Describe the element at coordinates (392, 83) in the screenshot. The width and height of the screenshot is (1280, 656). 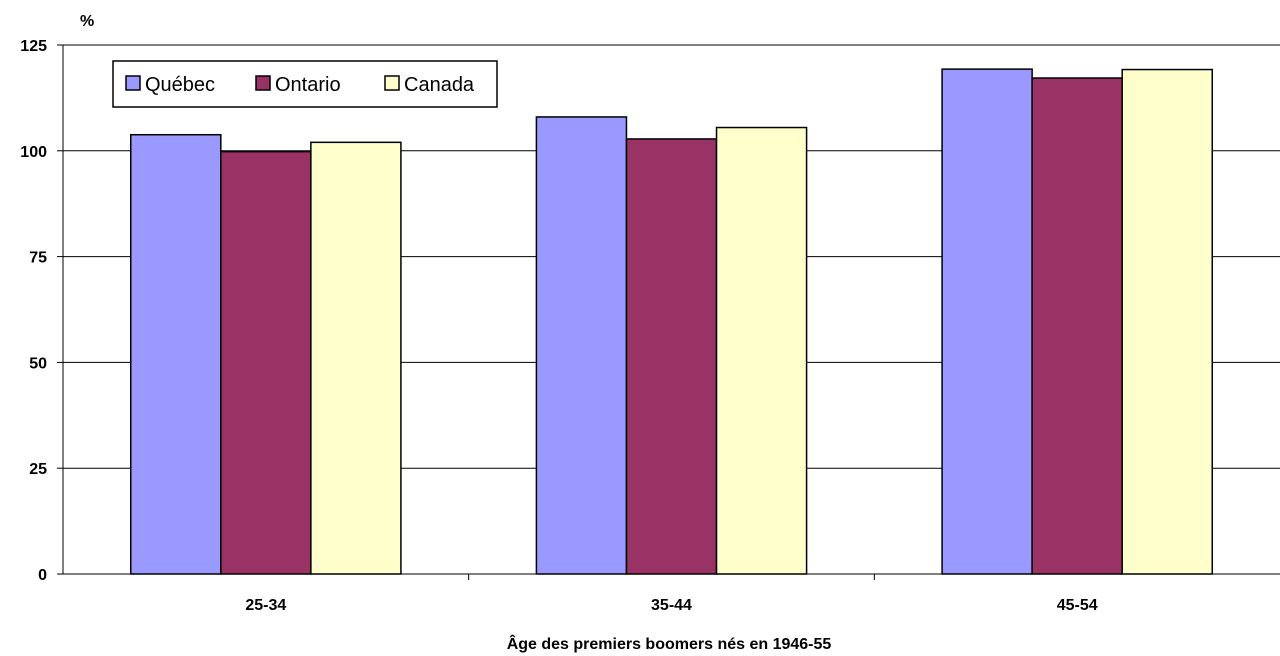
I see `legend-swatch-canada` at that location.